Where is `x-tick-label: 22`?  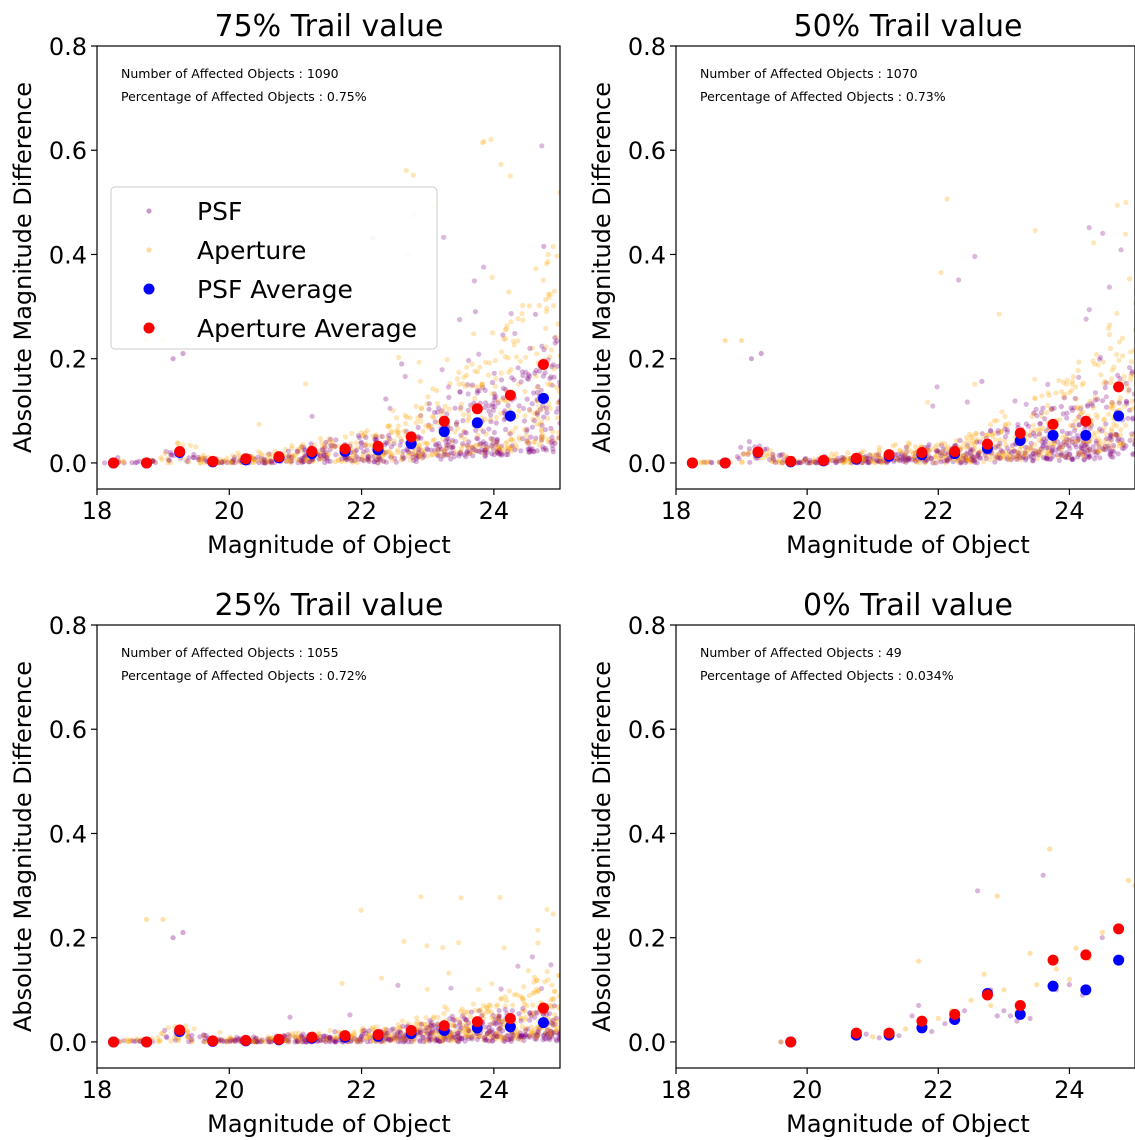
x-tick-label: 22 is located at coordinates (938, 1090).